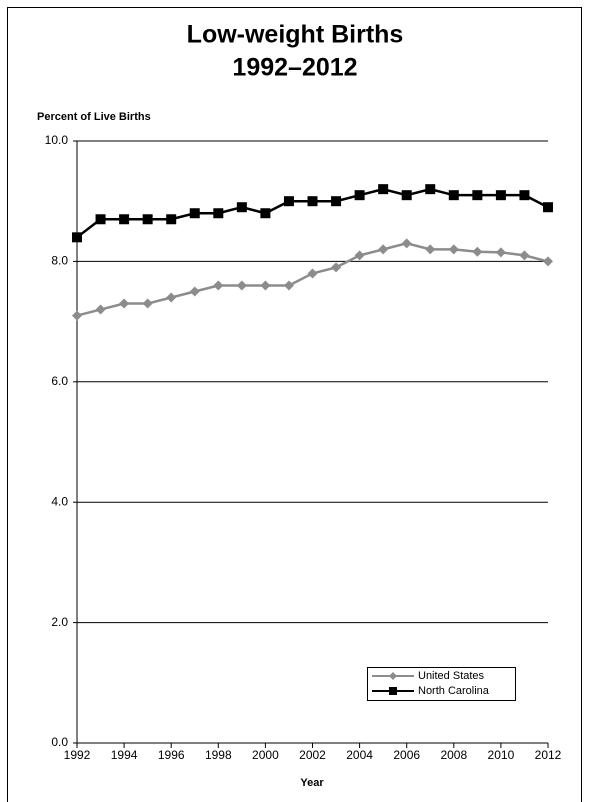 The height and width of the screenshot is (802, 589). What do you see at coordinates (454, 691) in the screenshot?
I see `legend-label: North Carolina` at bounding box center [454, 691].